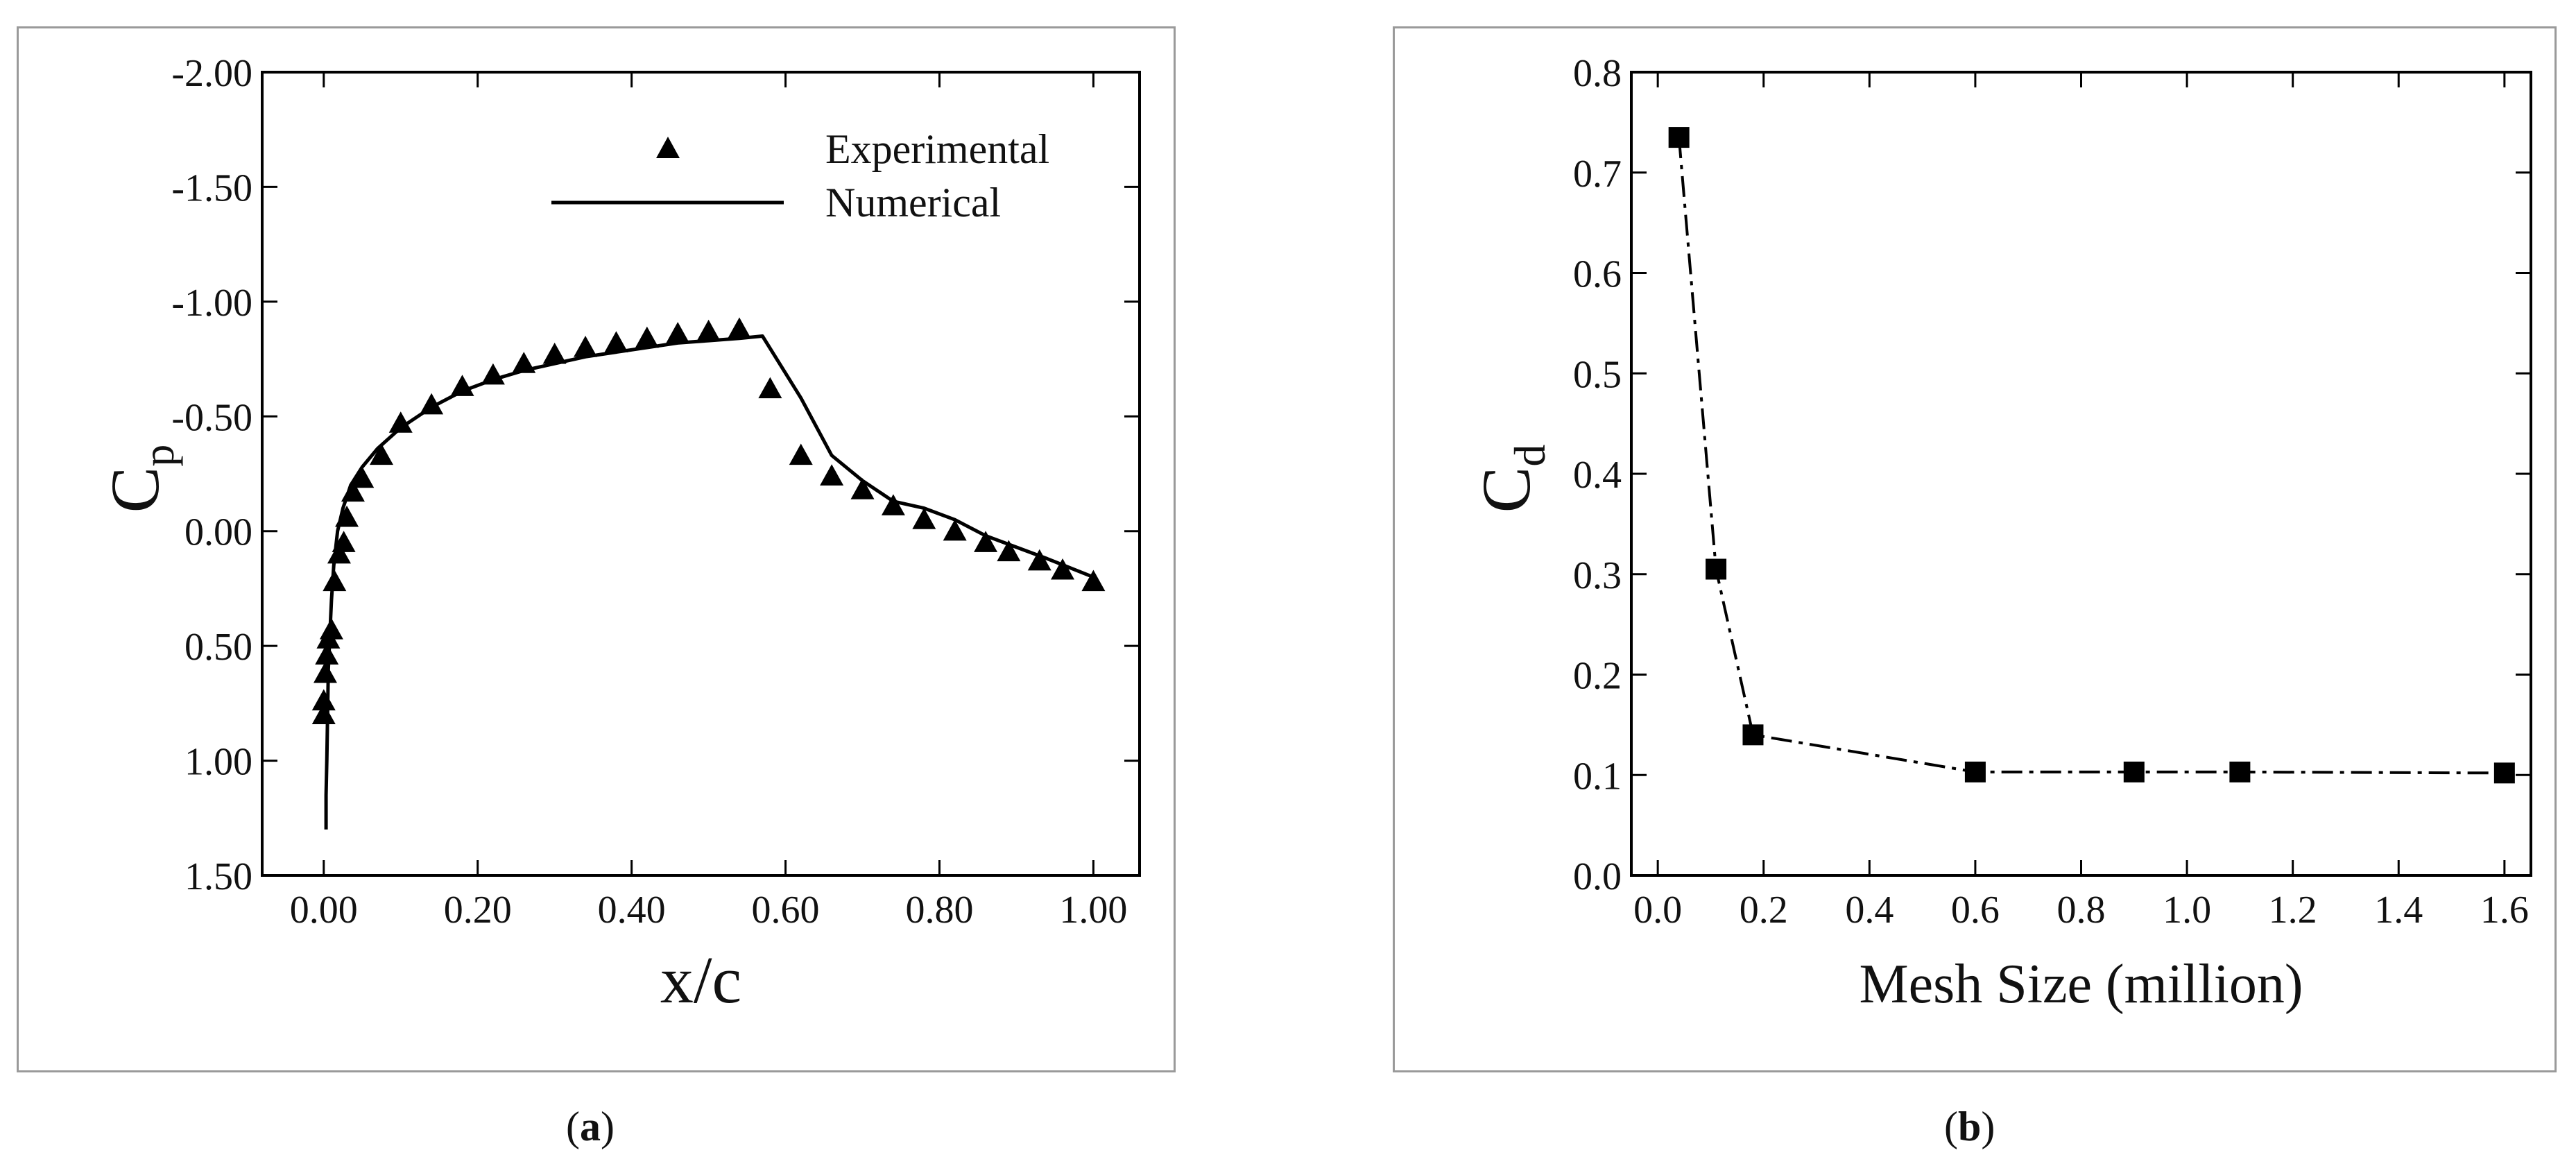 Image resolution: width=2576 pixels, height=1173 pixels. What do you see at coordinates (632, 910) in the screenshot?
I see `x-tick-label-a: 0.40` at bounding box center [632, 910].